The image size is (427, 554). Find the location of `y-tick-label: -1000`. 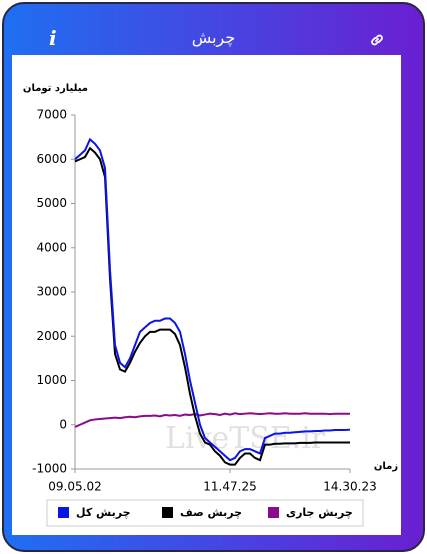

y-tick-label: -1000 is located at coordinates (49, 469).